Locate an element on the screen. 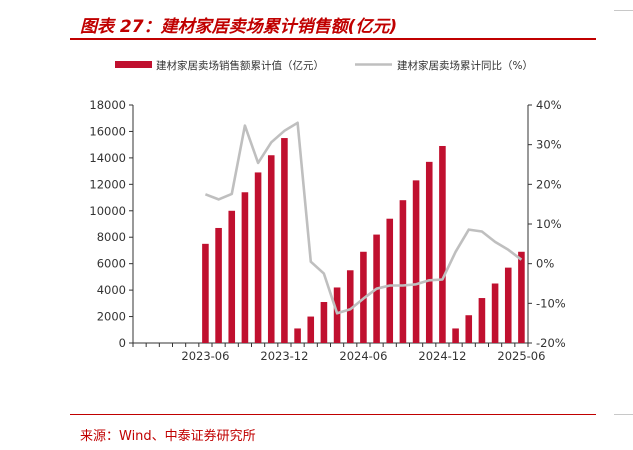 The width and height of the screenshot is (633, 450). x-tick-label: 2024-12 is located at coordinates (442, 356).